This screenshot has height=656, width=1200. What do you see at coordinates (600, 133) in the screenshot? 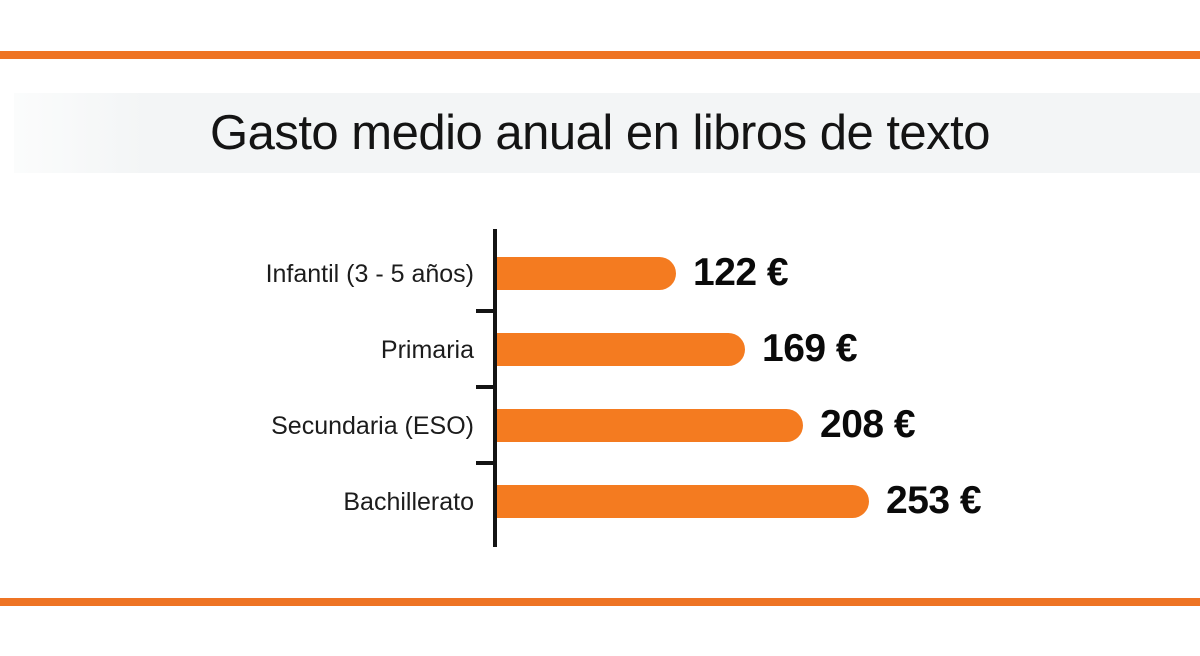
I see `chart-title: Gasto medio anual en libros de texto` at bounding box center [600, 133].